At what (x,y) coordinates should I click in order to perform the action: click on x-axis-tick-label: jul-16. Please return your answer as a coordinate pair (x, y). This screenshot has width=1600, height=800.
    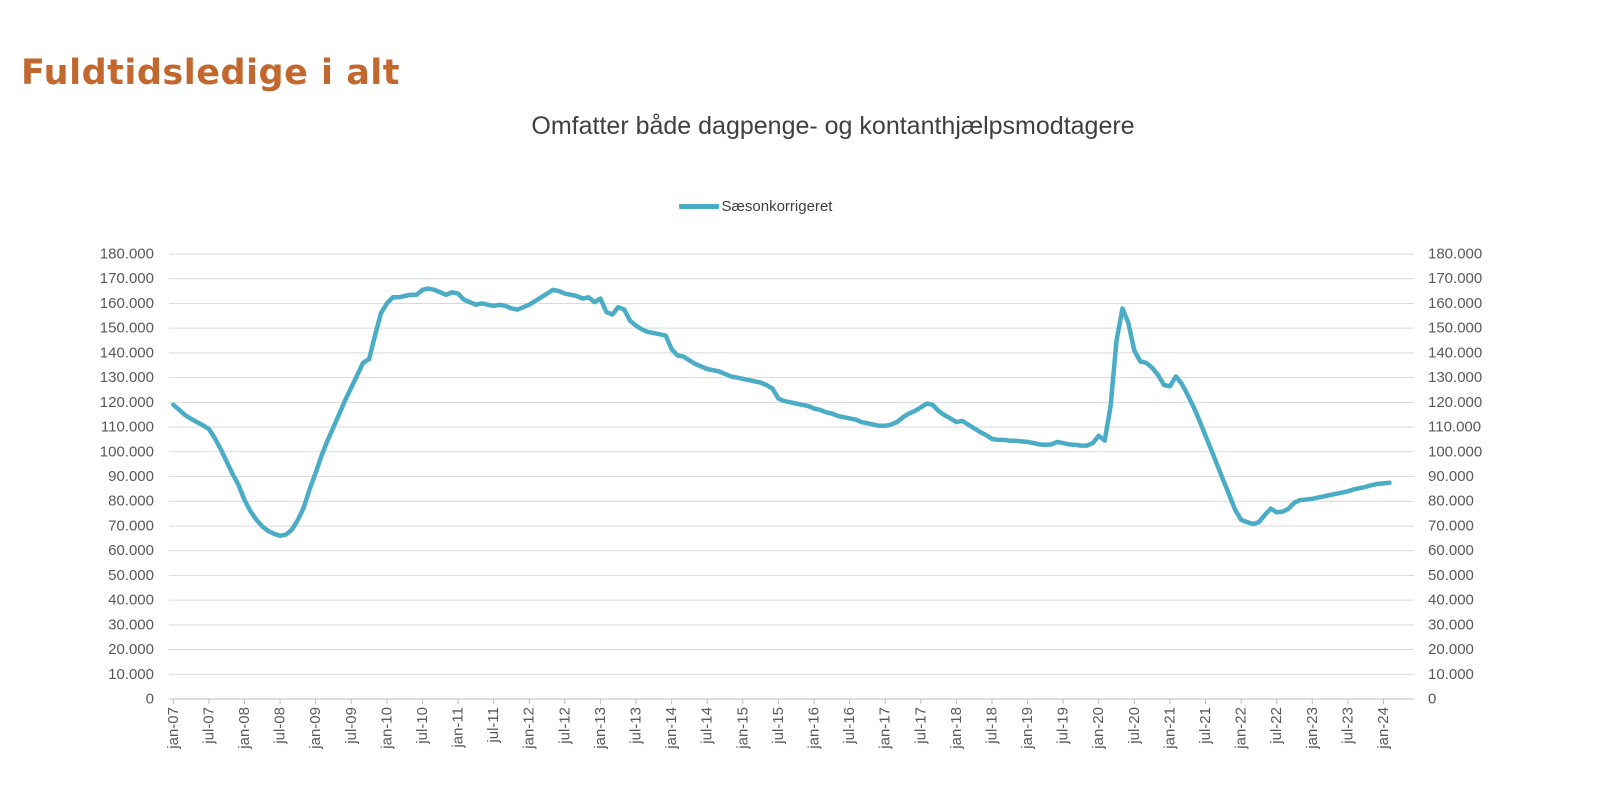
    Looking at the image, I should click on (849, 726).